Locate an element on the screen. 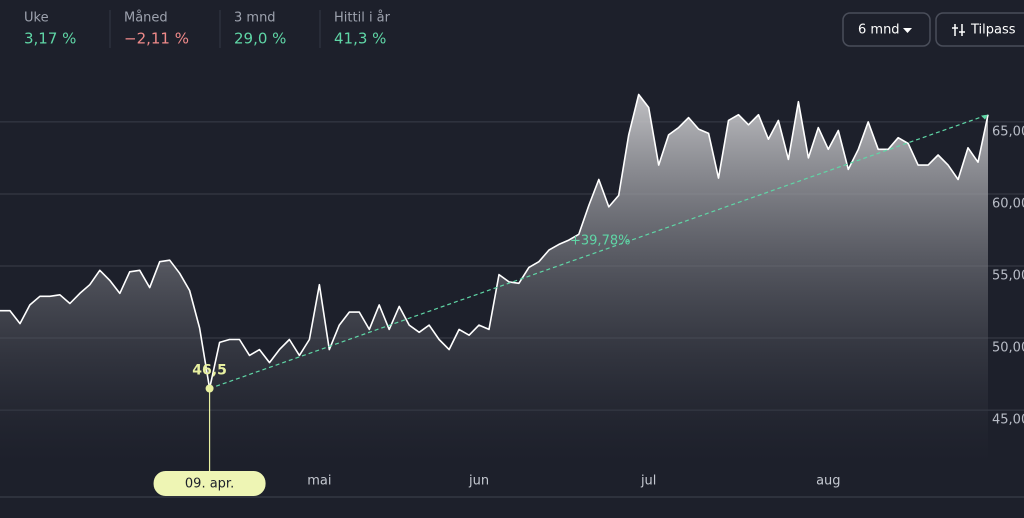 This screenshot has width=1024, height=518. y-tick-label: 55,00 is located at coordinates (1008, 276).